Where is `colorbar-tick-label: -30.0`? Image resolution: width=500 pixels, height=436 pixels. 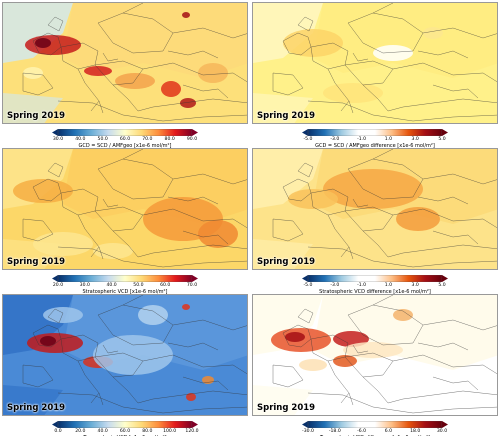
colorbar-tick-label: -30.0 is located at coordinates (308, 431).